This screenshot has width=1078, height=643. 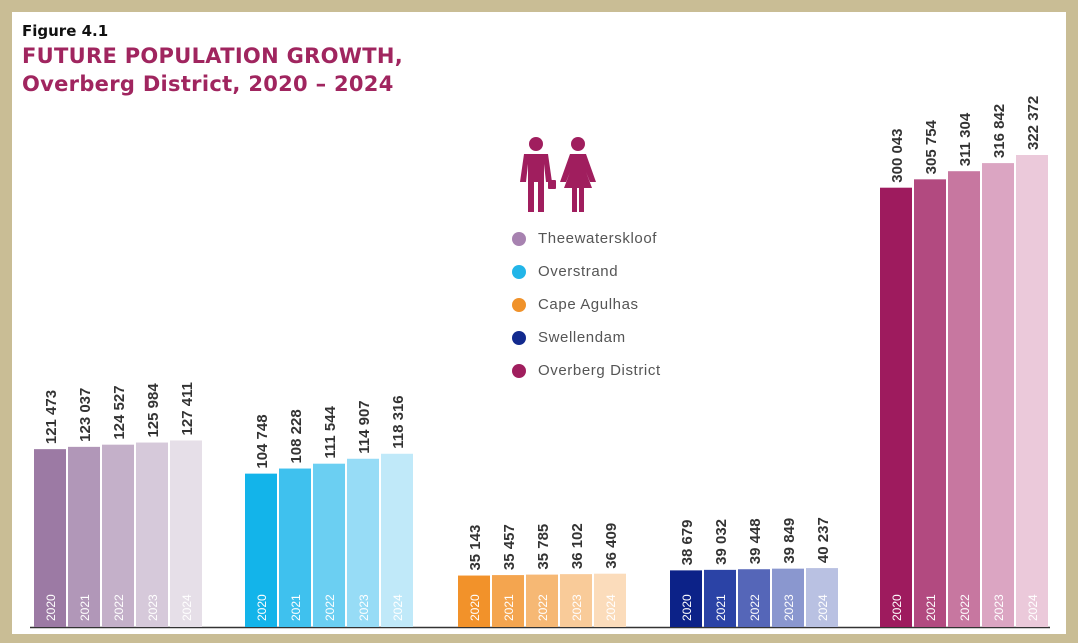 I want to click on legend-item-cape-agulhas: Cape Agulhas, so click(x=586, y=304).